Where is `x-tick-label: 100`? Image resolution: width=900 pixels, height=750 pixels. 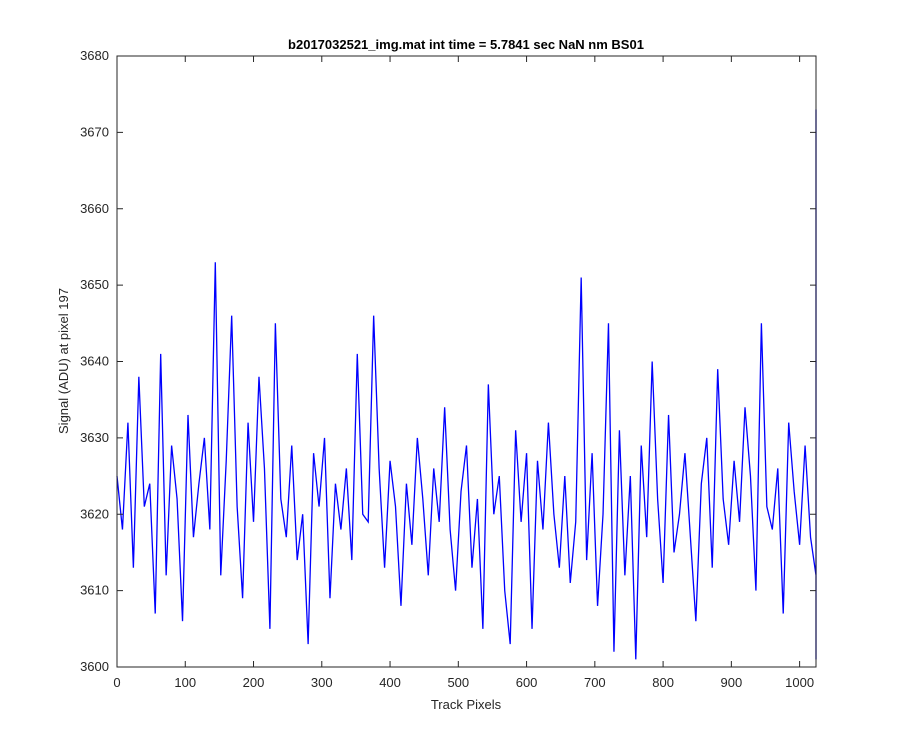
x-tick-label: 100 is located at coordinates (185, 682).